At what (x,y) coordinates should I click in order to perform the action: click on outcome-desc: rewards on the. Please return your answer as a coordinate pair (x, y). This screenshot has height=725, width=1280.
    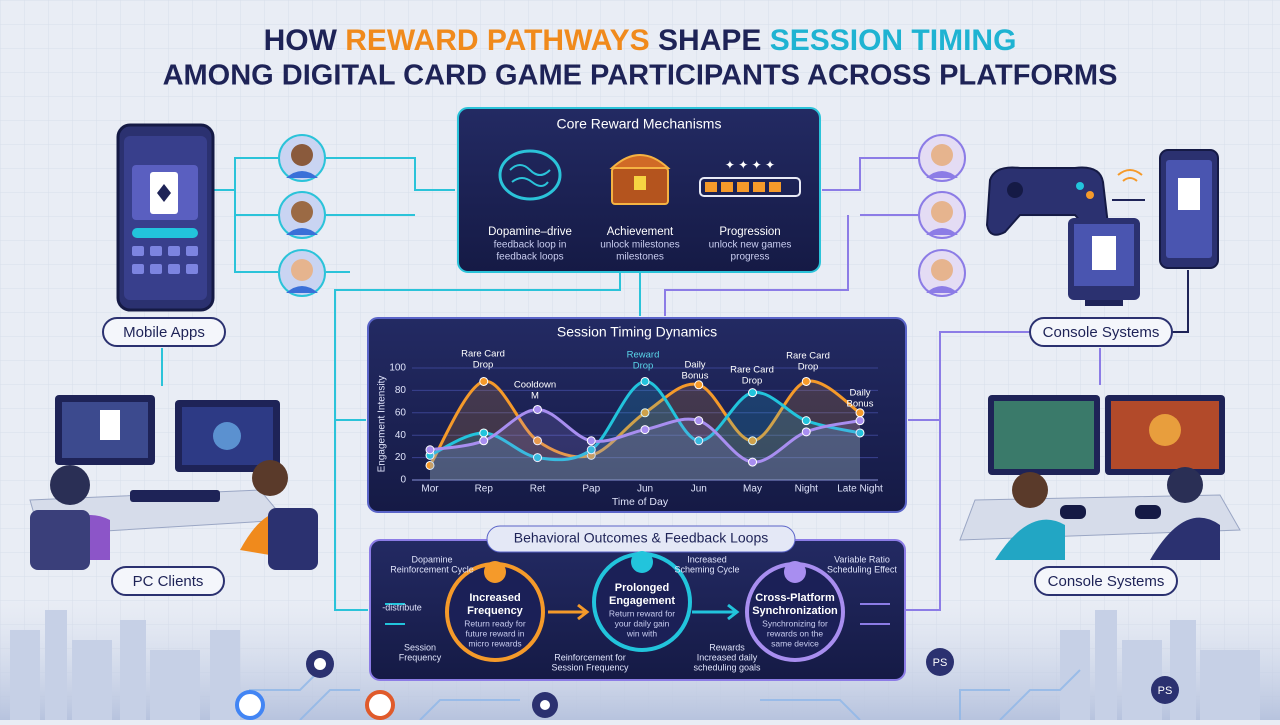
    Looking at the image, I should click on (795, 633).